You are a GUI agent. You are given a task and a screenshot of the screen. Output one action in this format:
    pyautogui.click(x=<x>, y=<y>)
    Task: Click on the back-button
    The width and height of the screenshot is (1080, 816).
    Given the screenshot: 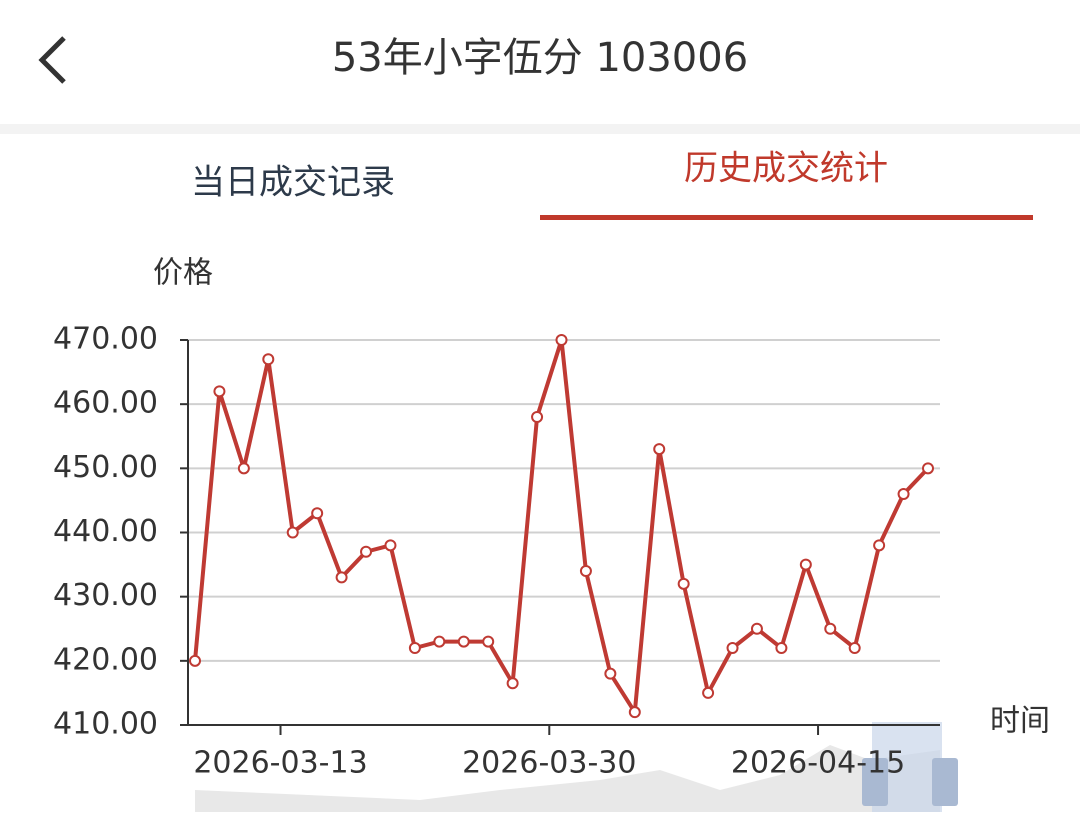 What is the action you would take?
    pyautogui.click(x=52, y=60)
    